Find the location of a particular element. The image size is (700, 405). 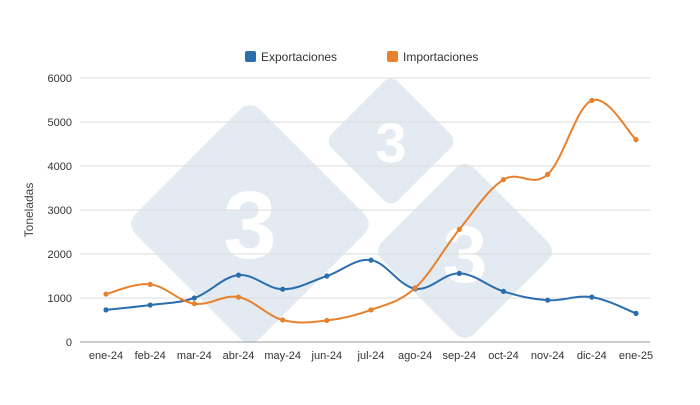

legend-item-importaciones: Importaciones is located at coordinates (432, 57).